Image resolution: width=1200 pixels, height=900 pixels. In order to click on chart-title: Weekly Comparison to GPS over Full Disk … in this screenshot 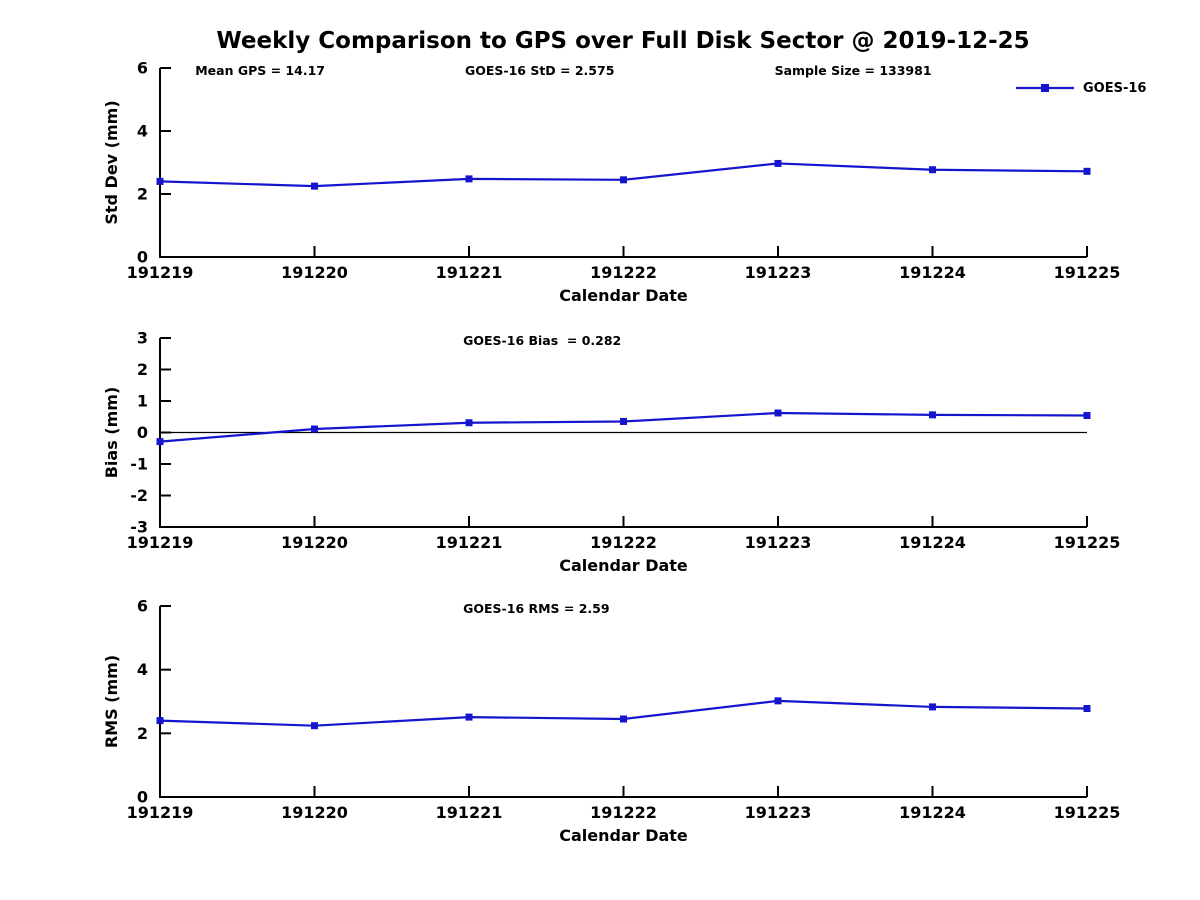, I will do `click(623, 41)`.